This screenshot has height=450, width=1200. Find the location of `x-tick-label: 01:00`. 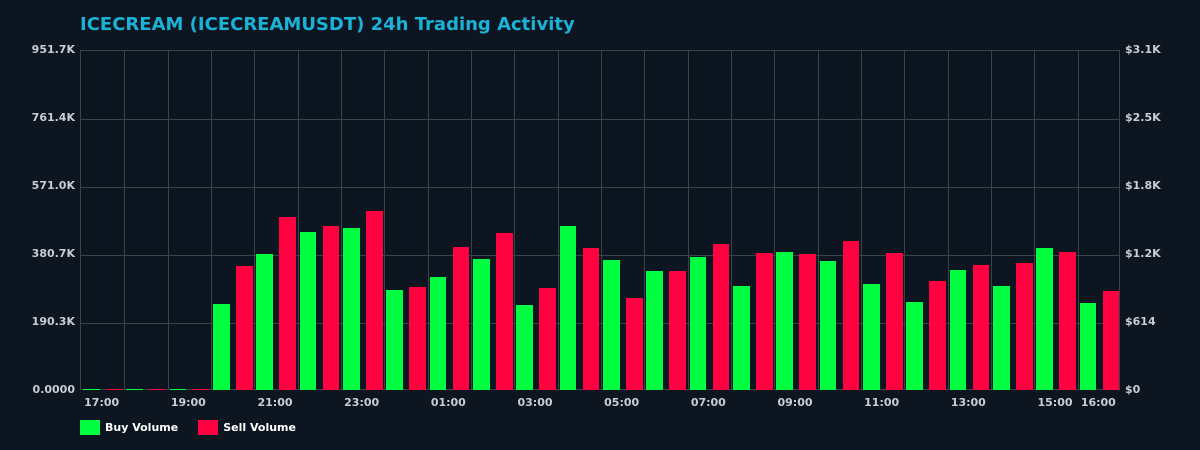

x-tick-label: 01:00 is located at coordinates (448, 402).